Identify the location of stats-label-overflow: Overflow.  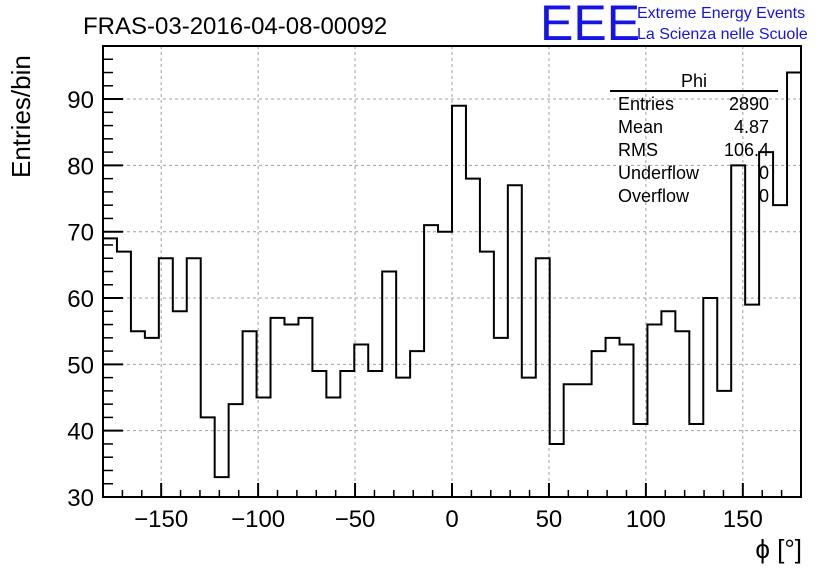
(654, 196).